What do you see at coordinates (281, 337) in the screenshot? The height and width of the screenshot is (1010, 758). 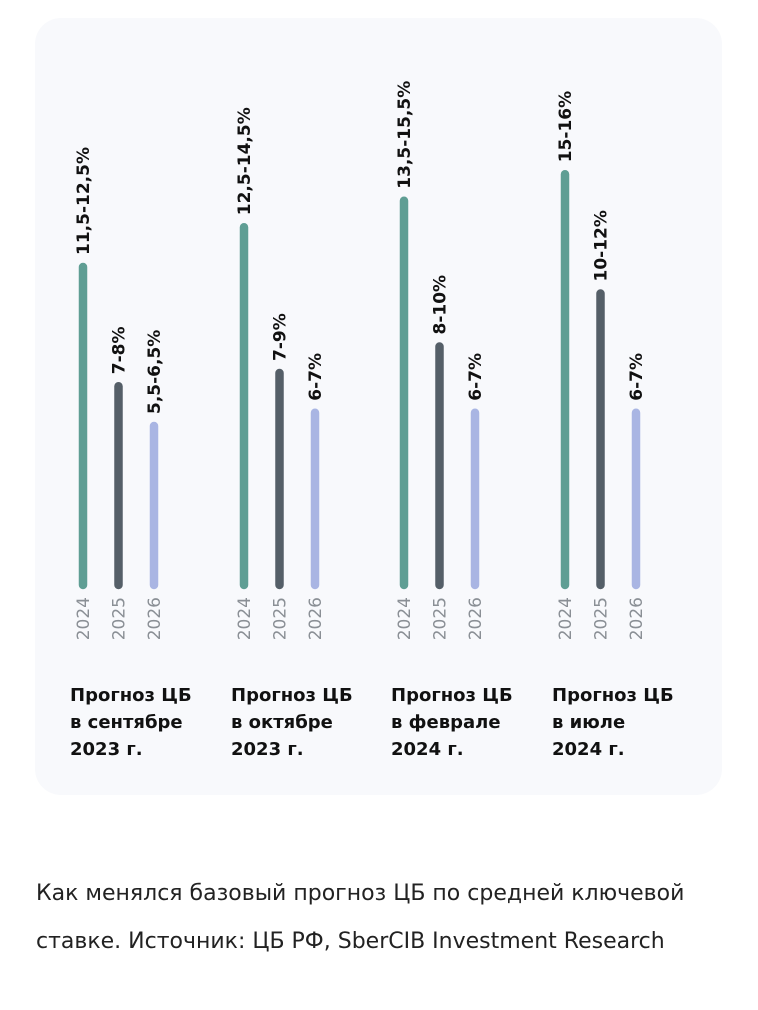 I see `value-label: 7-9%` at bounding box center [281, 337].